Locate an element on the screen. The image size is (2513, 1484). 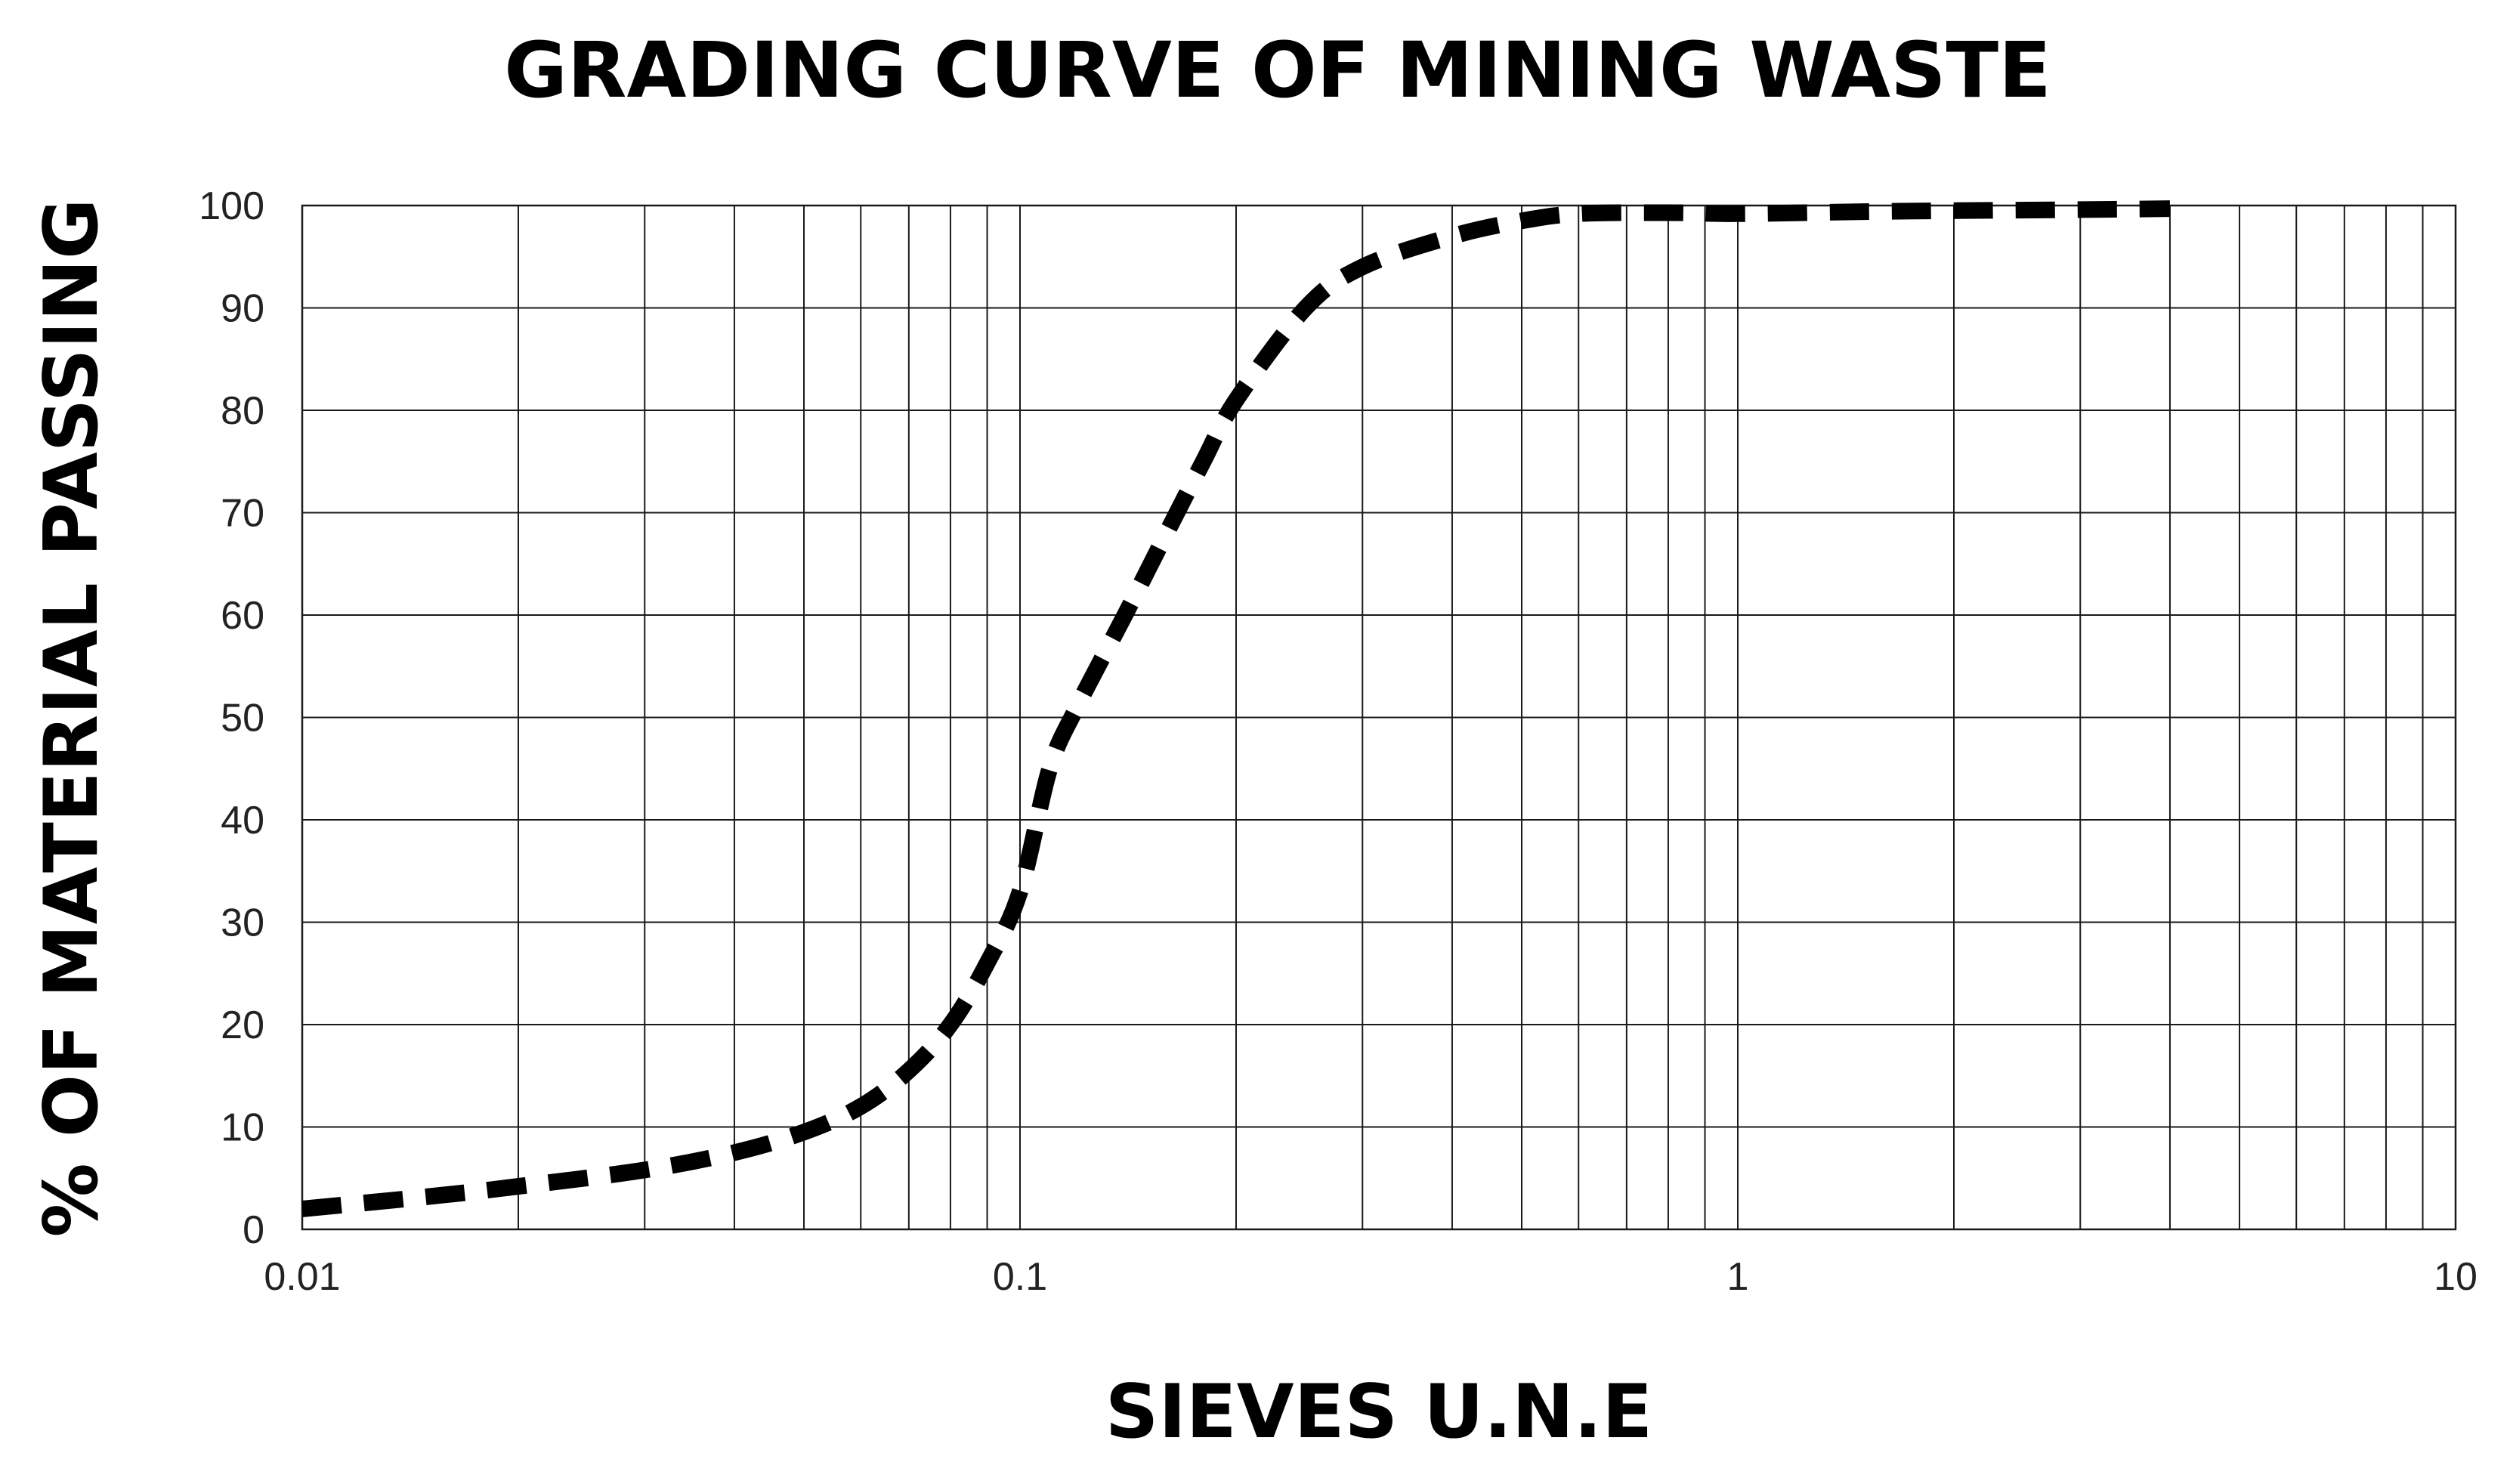
y-tick-label: 60 is located at coordinates (242, 616).